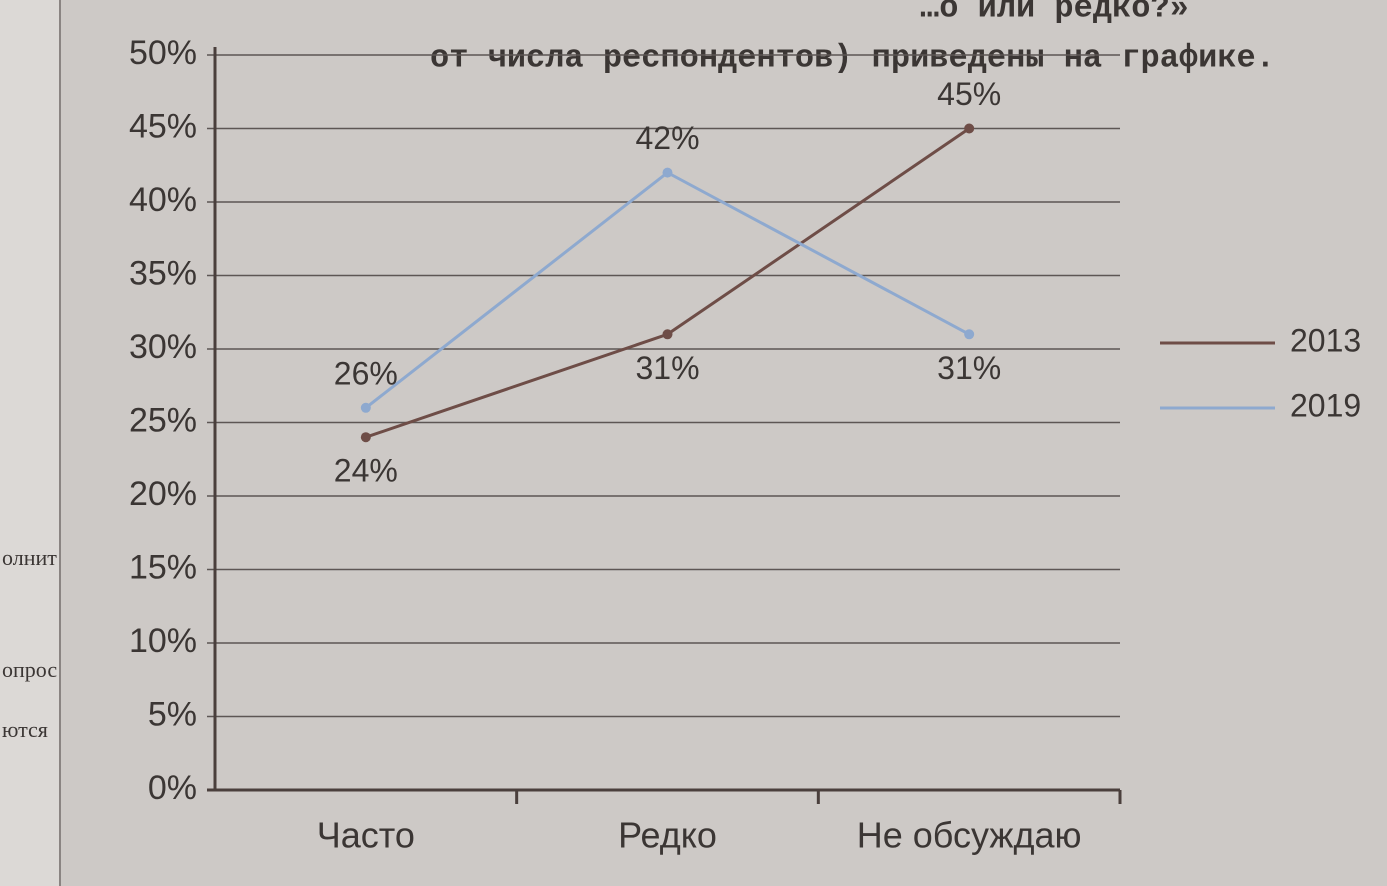 Image resolution: width=1387 pixels, height=886 pixels. Describe the element at coordinates (366, 835) in the screenshot. I see `x-tick-label: Часто` at that location.